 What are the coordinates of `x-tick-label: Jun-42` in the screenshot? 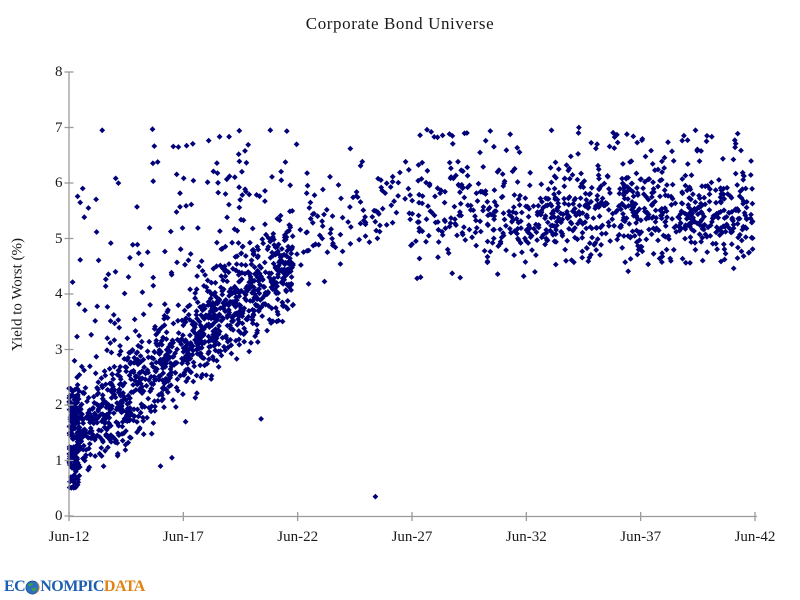 It's located at (755, 536).